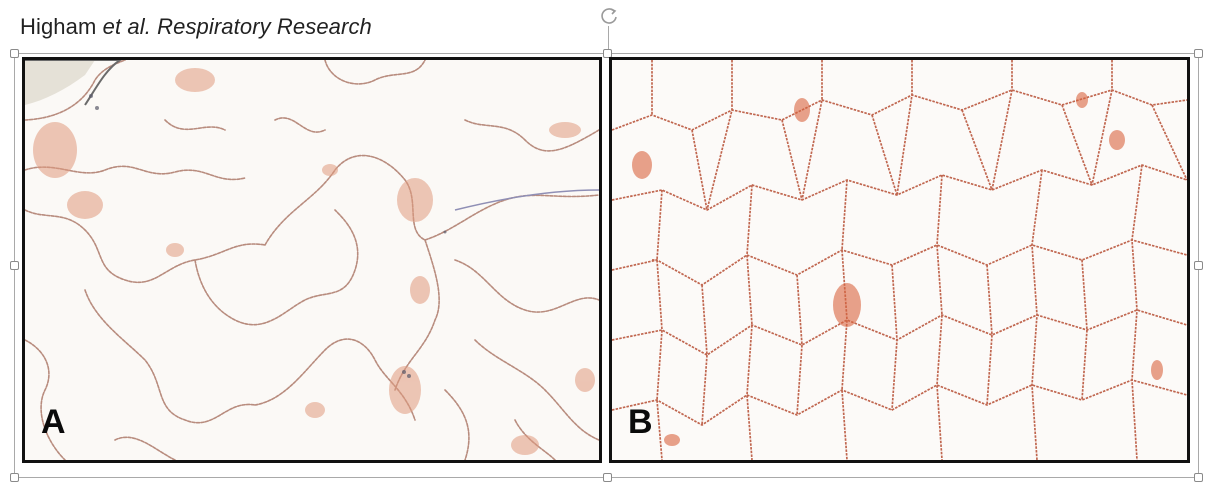 The image size is (1213, 486). I want to click on resize-handle-top-left, so click(14, 53).